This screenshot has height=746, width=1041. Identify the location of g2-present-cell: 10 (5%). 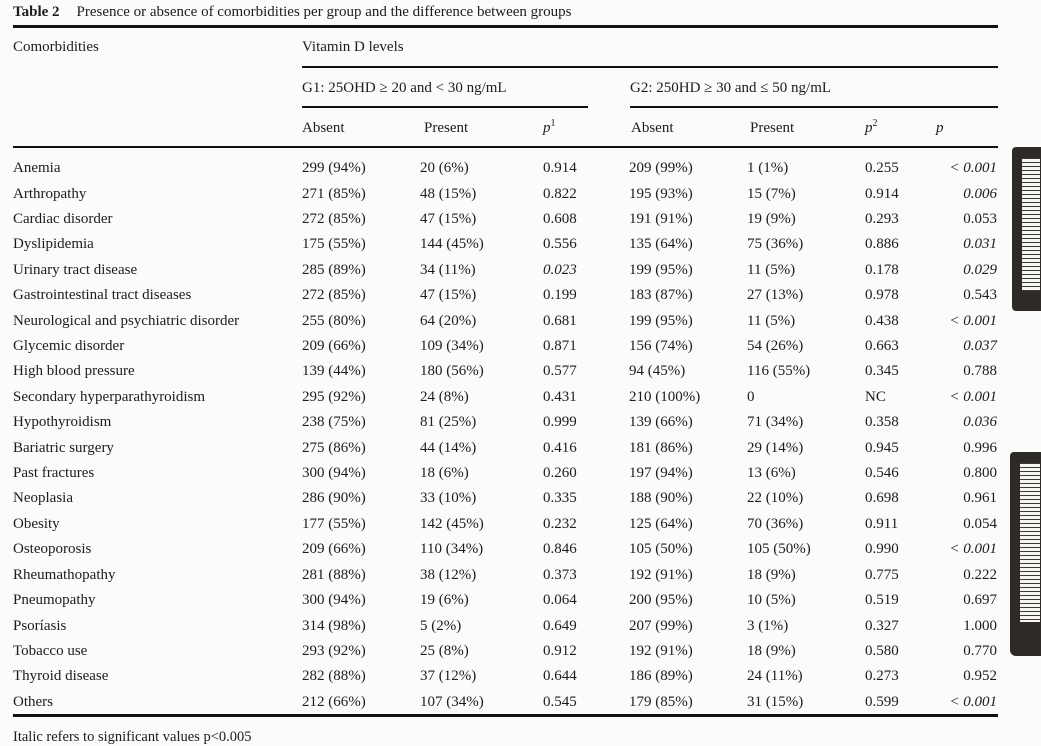
(771, 600).